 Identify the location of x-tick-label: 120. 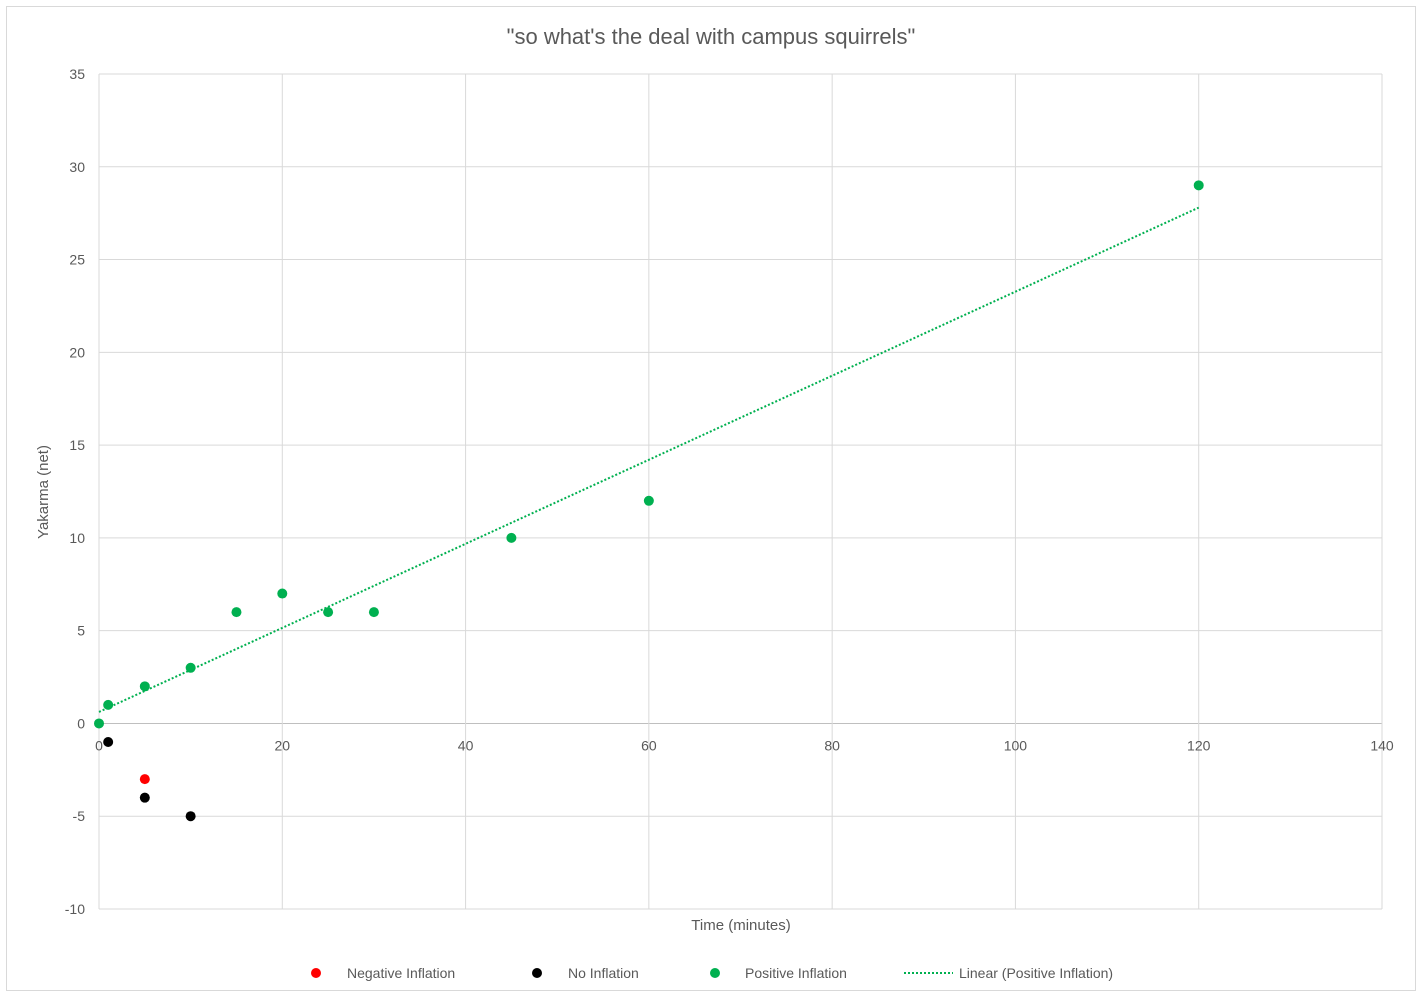
(1199, 745).